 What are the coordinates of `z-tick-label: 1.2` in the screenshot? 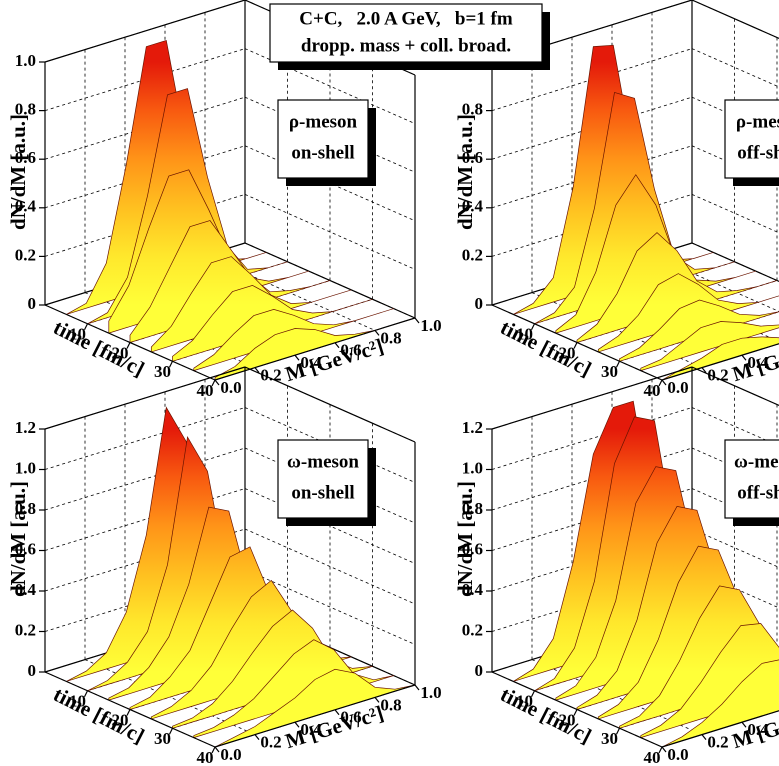 It's located at (472, 427).